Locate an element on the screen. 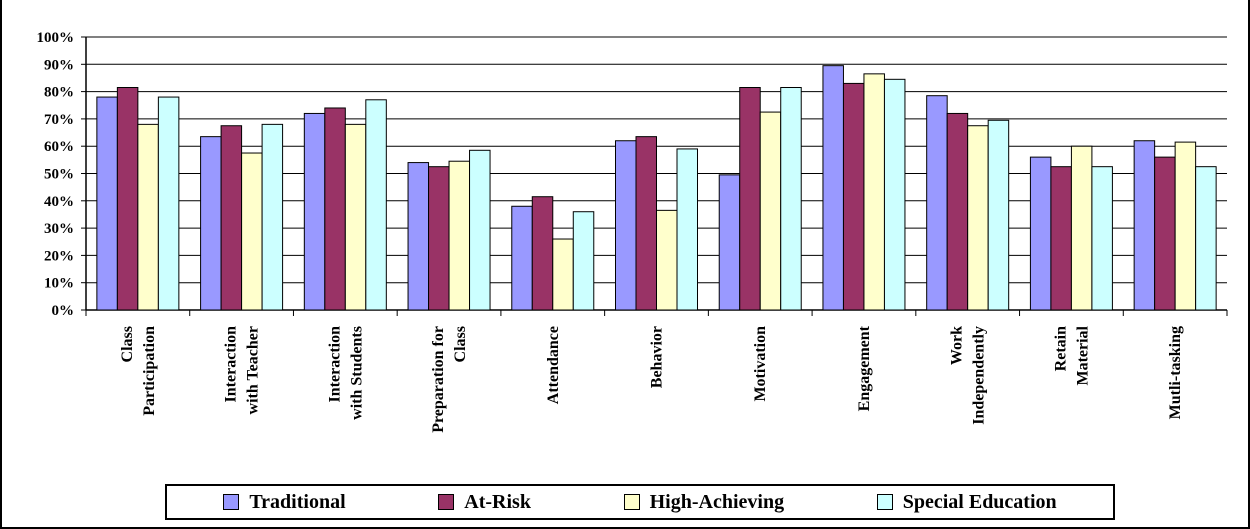 This screenshot has height=529, width=1250. legend-item-traditional: Traditional is located at coordinates (284, 502).